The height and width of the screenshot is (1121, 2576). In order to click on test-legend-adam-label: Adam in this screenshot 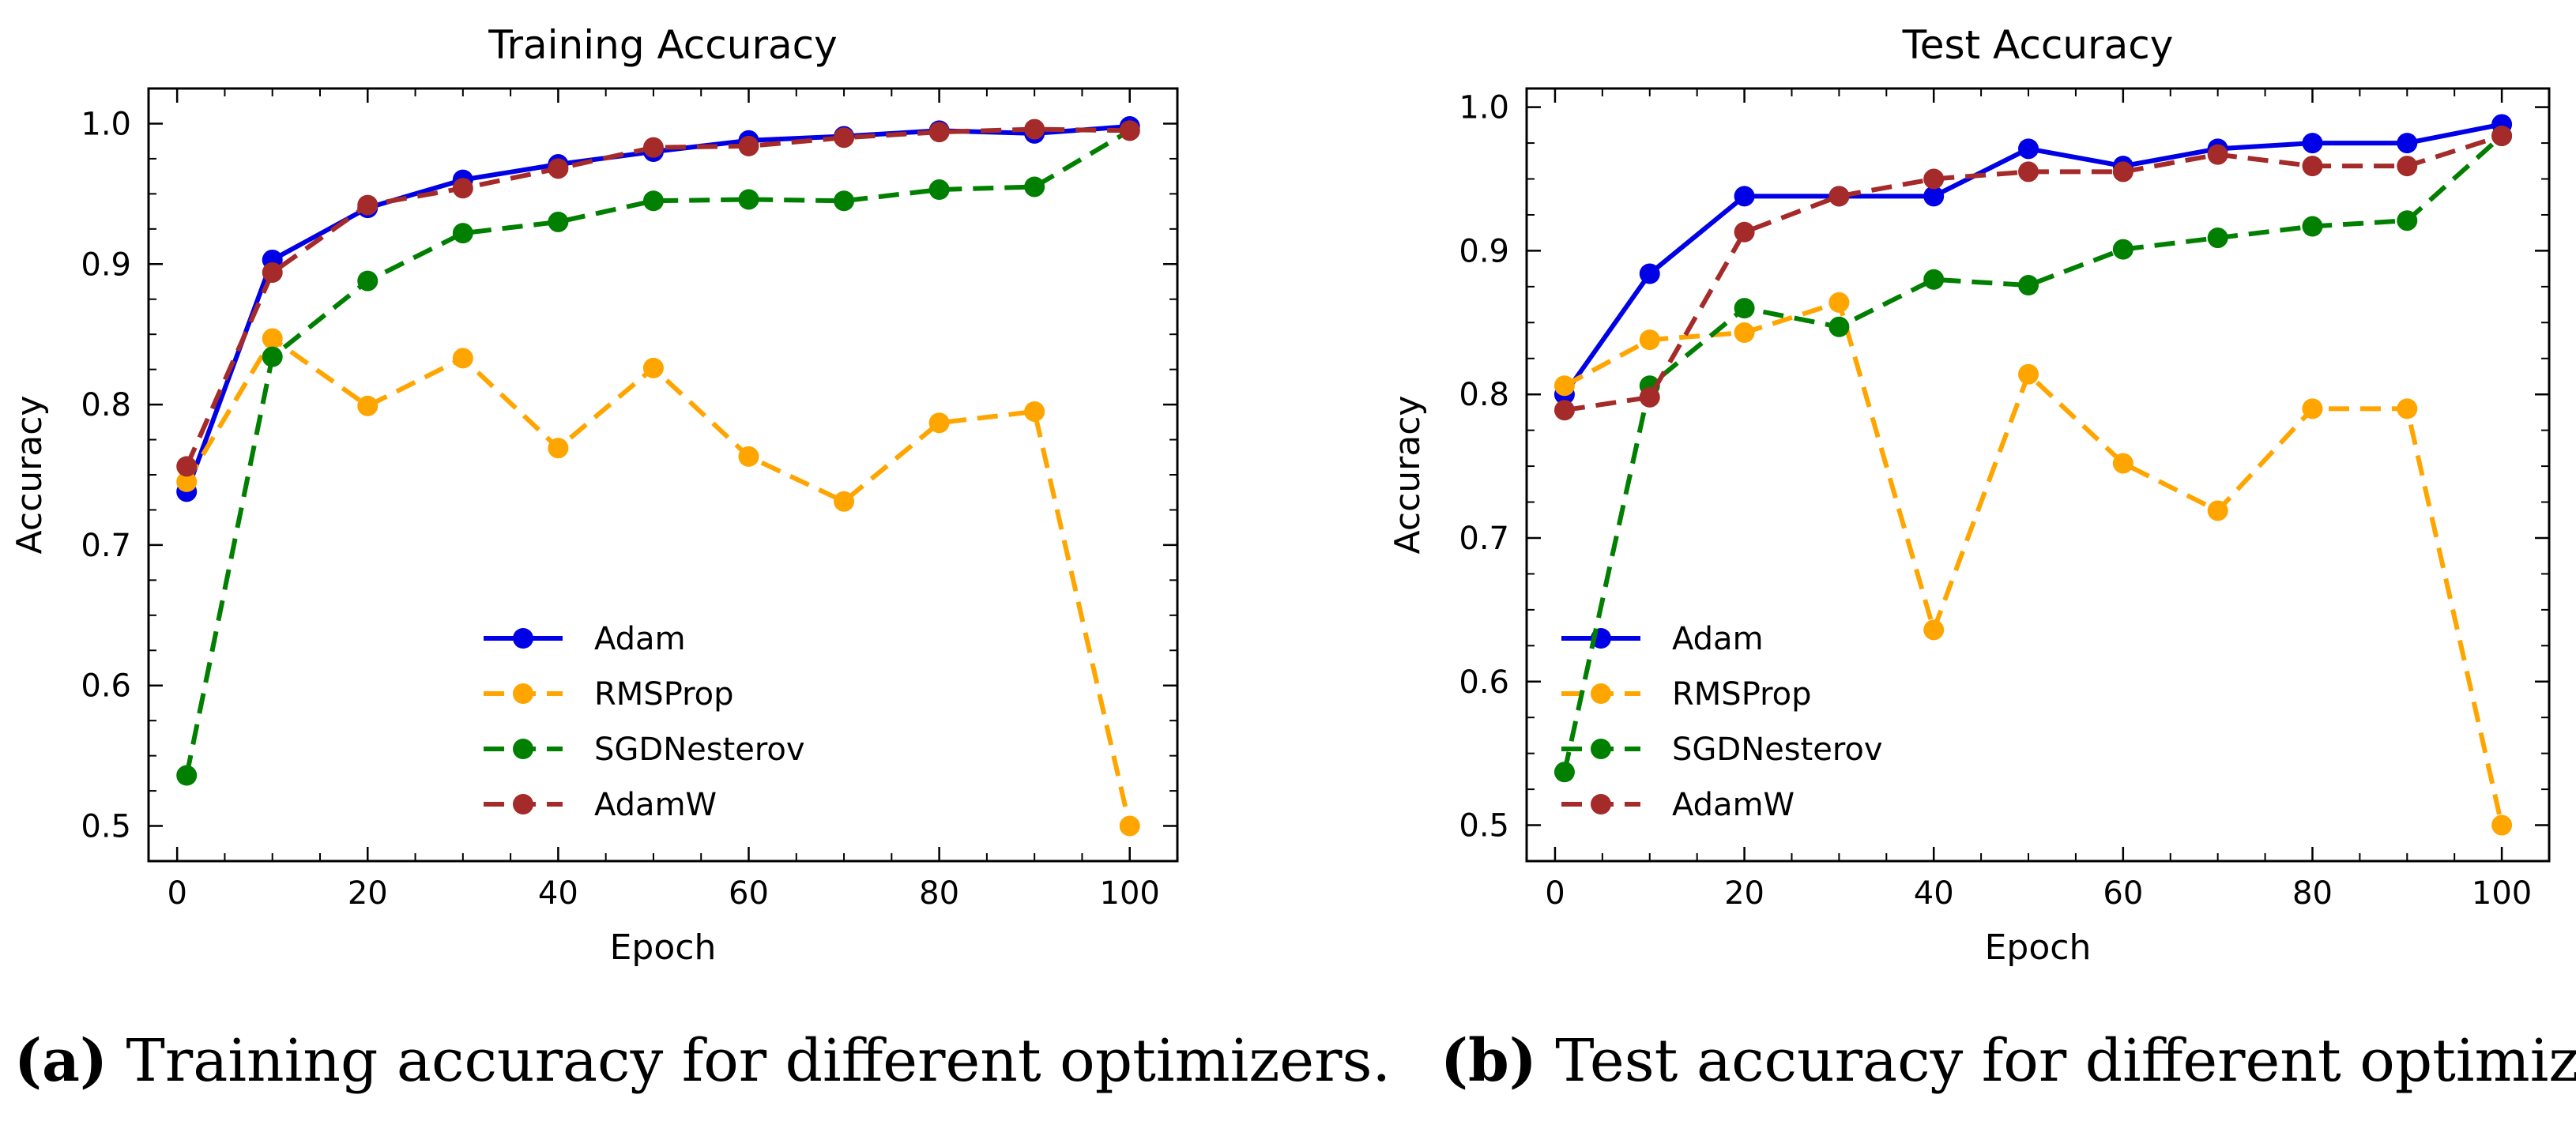, I will do `click(1718, 639)`.